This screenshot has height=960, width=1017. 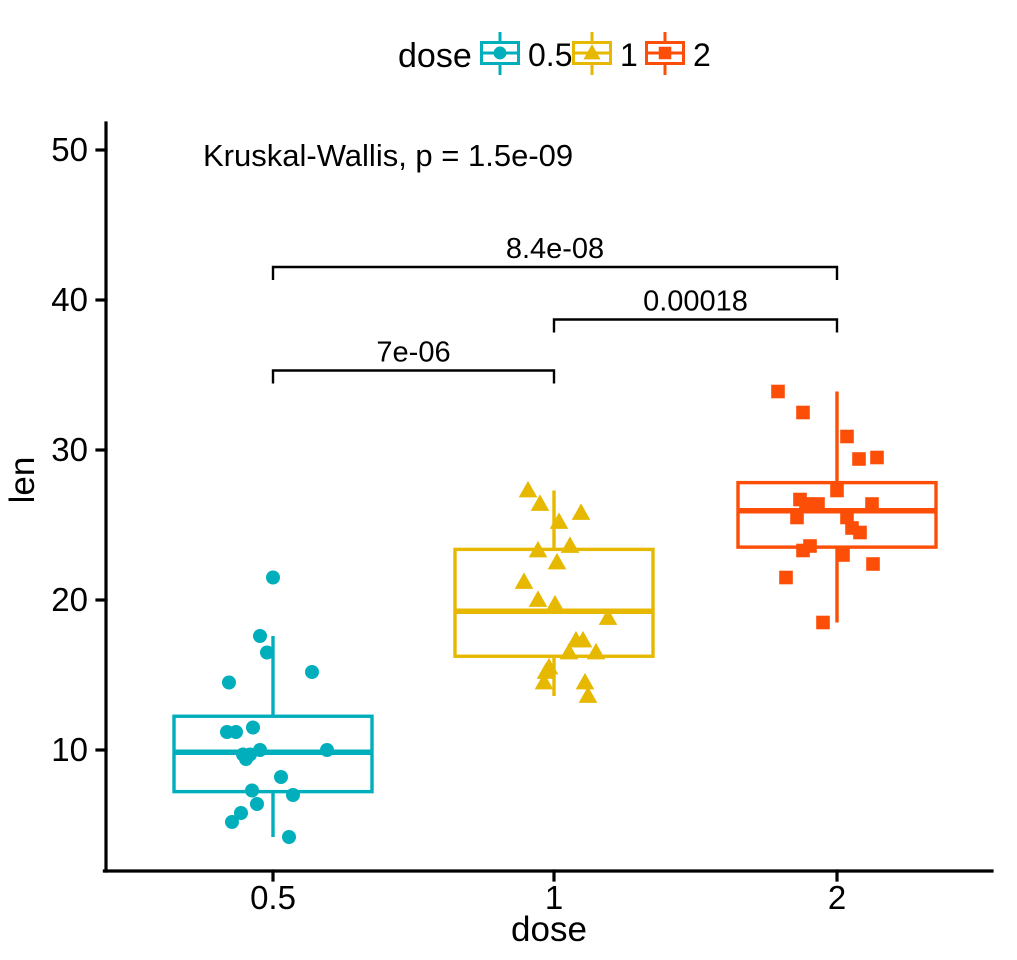 What do you see at coordinates (69, 299) in the screenshot?
I see `y-tick-label: 40` at bounding box center [69, 299].